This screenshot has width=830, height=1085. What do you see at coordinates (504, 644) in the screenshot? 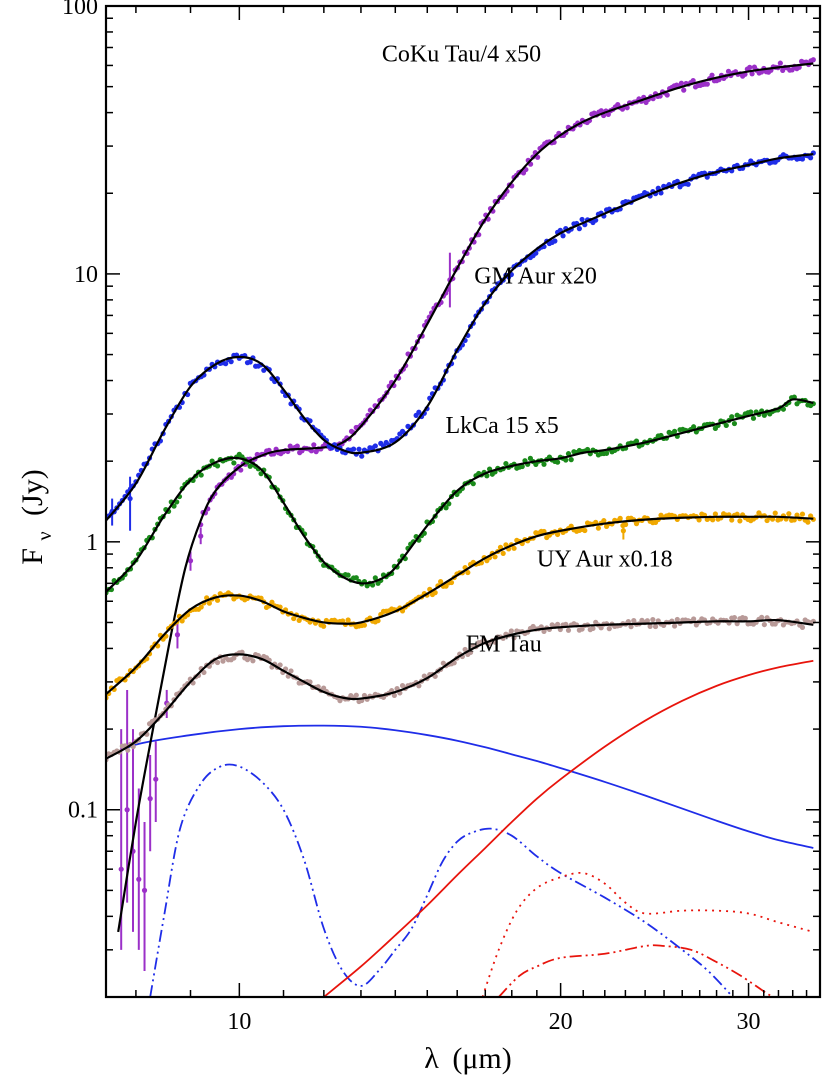
I see `series-annotation: FM Tau` at bounding box center [504, 644].